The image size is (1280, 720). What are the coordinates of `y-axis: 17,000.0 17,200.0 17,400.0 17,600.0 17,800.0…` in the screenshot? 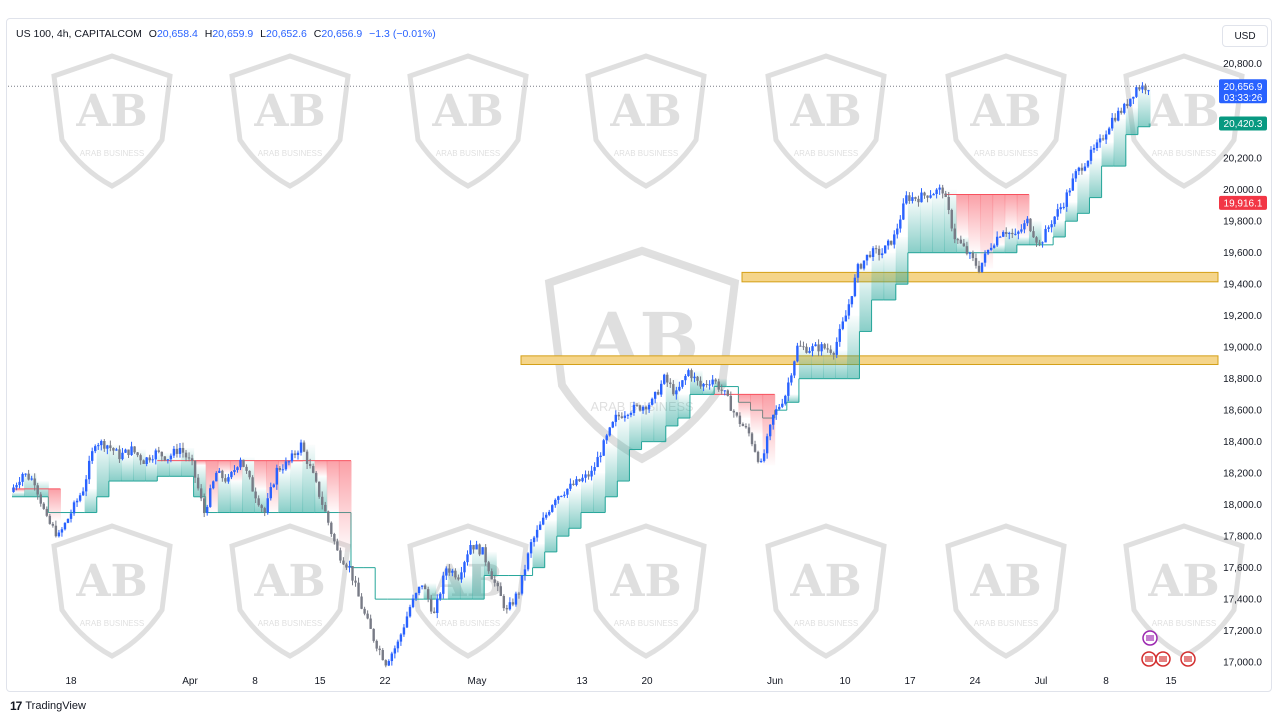 It's located at (1242, 363).